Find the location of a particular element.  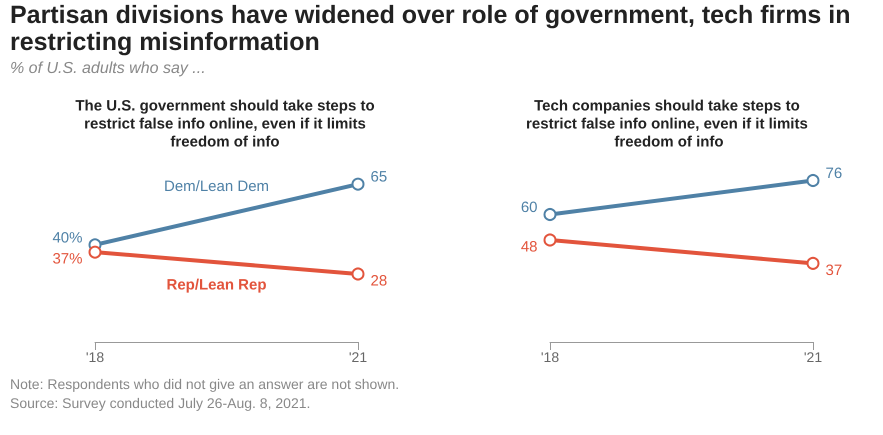

data-label: 40% is located at coordinates (67, 237).